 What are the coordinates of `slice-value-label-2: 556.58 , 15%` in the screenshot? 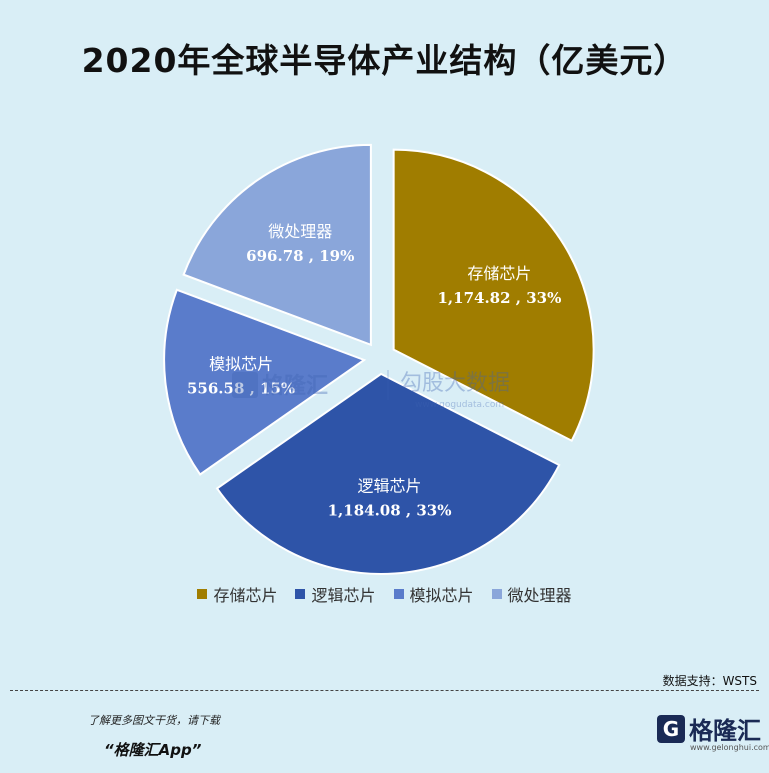 It's located at (241, 388).